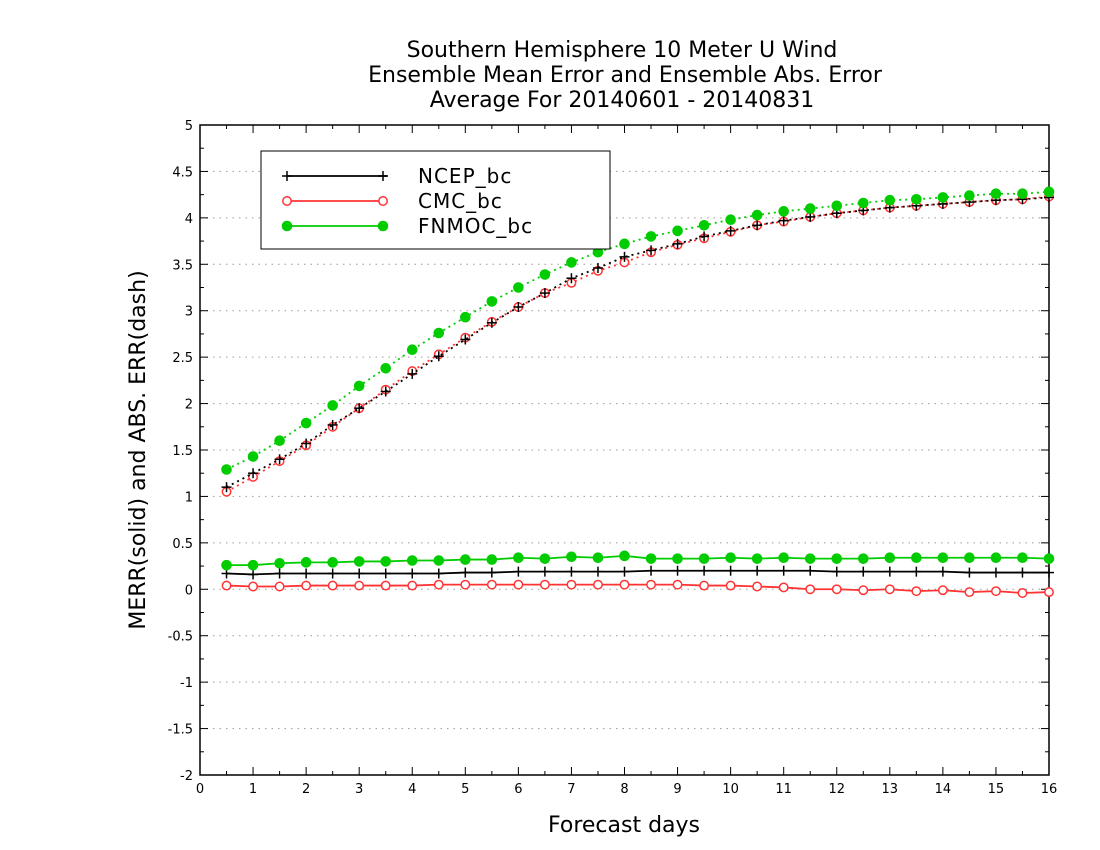 The width and height of the screenshot is (1100, 850). I want to click on y-tick-label-11: 3.5, so click(182, 265).